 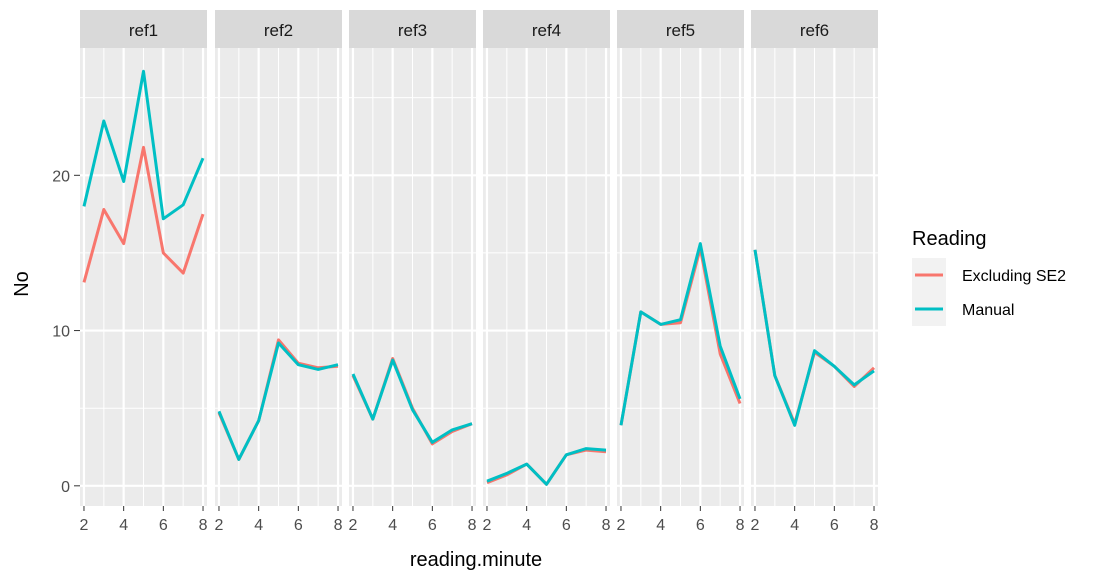 I want to click on legend-item: Manual, so click(x=963, y=309).